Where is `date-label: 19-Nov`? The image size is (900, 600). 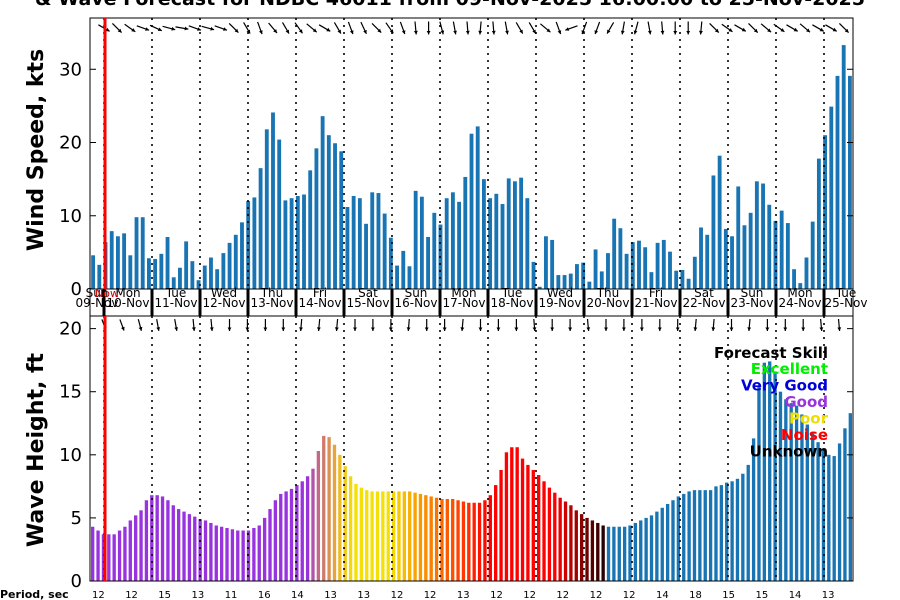 date-label: 19-Nov is located at coordinates (559, 303).